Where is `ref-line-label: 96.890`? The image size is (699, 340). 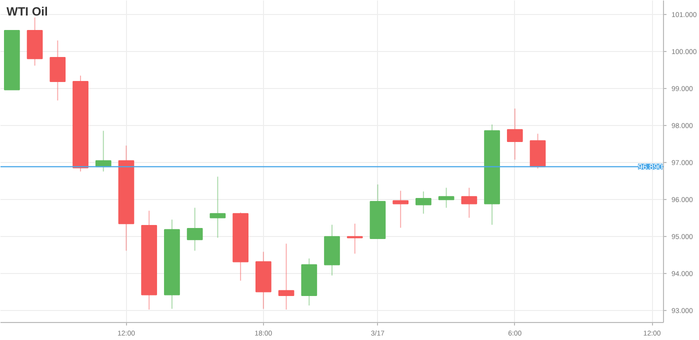 ref-line-label: 96.890 is located at coordinates (651, 167).